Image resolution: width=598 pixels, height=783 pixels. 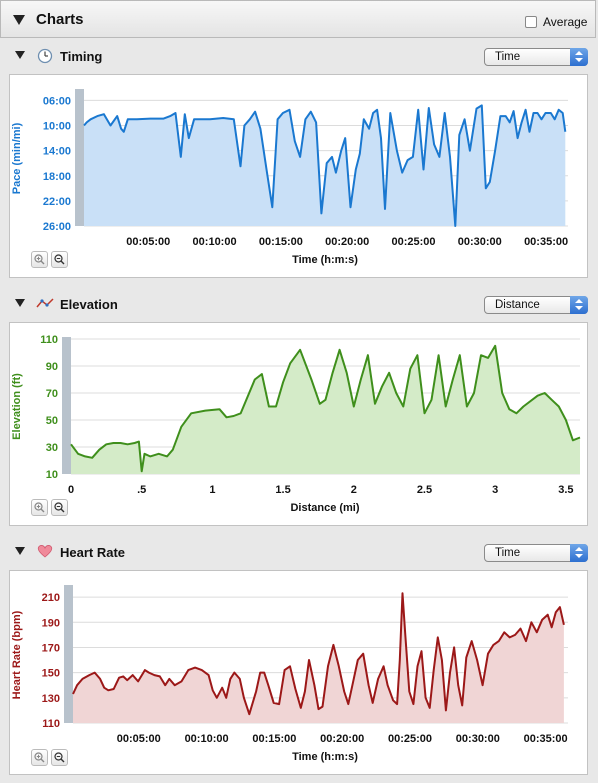 What do you see at coordinates (45, 303) in the screenshot?
I see `elevation-graph-icon` at bounding box center [45, 303].